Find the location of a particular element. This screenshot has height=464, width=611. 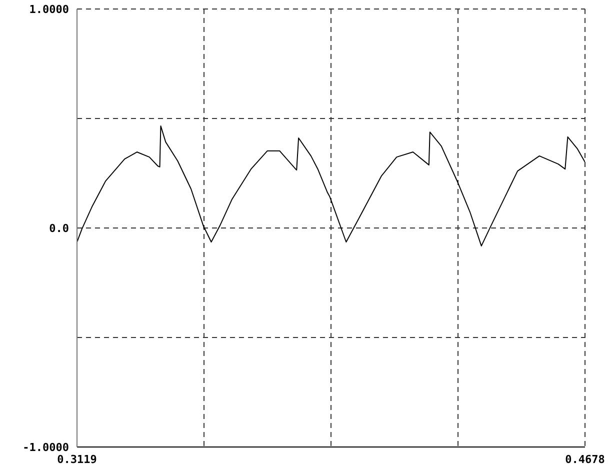

y-tick-label: -1.0000 is located at coordinates (45, 447).